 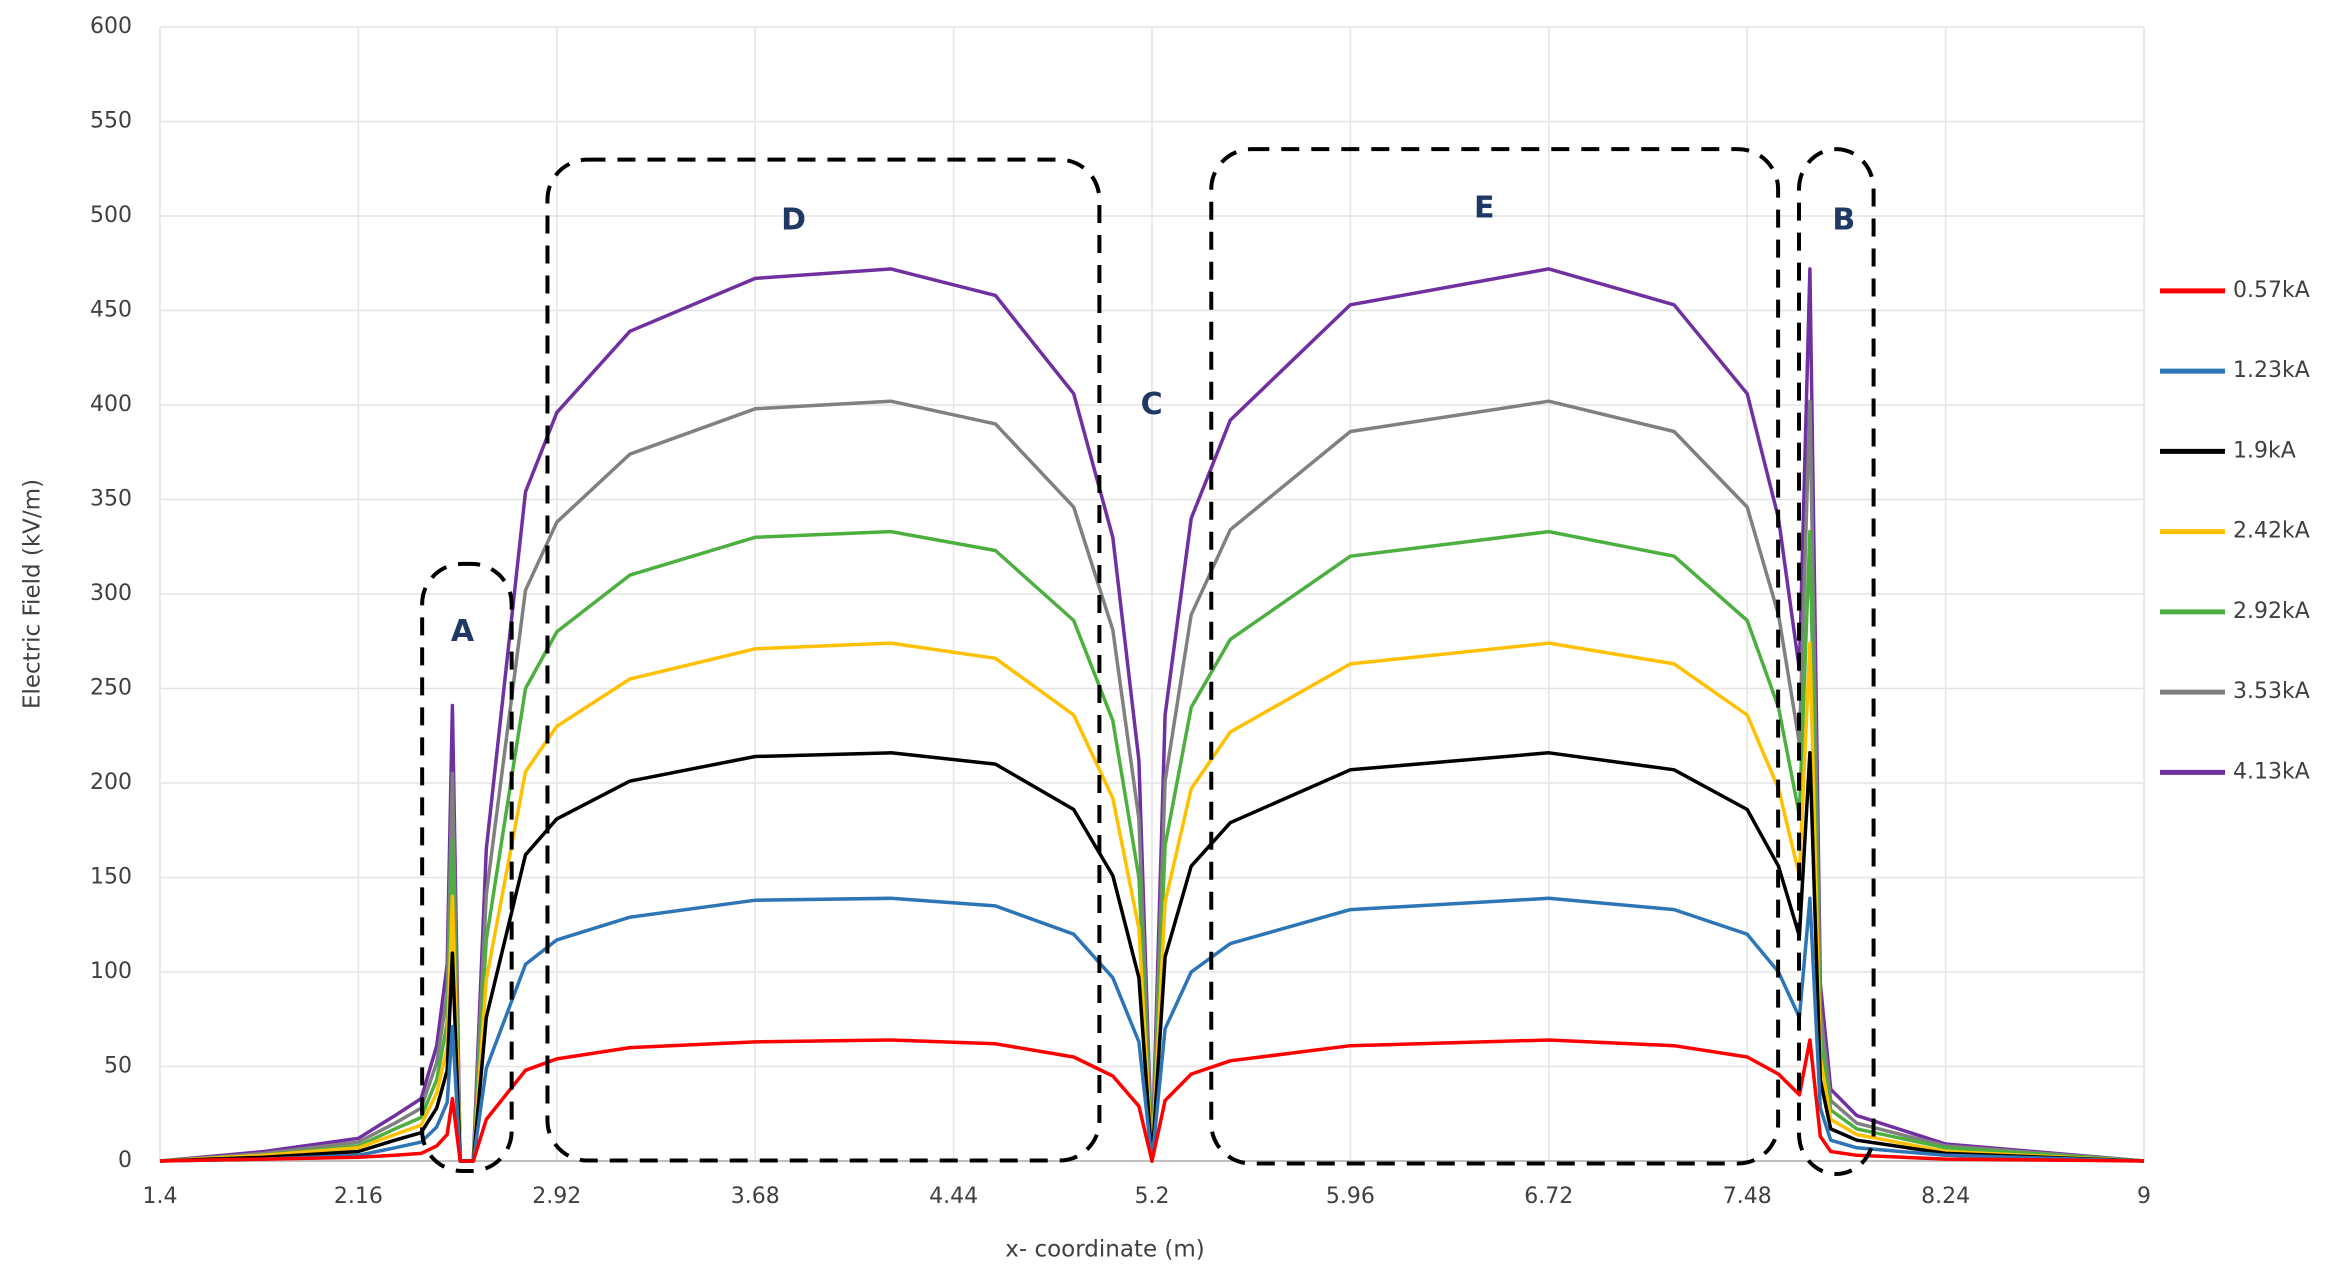 What do you see at coordinates (118, 1066) in the screenshot?
I see `y-tick-label: 50` at bounding box center [118, 1066].